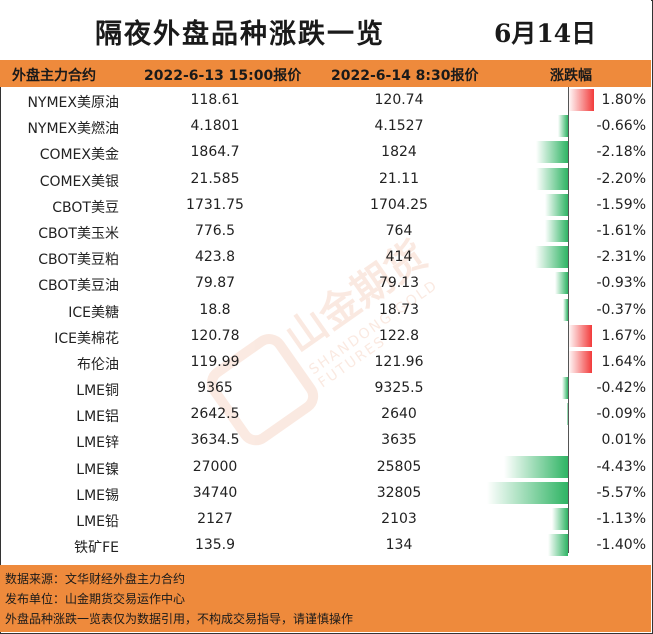 Image resolution: width=653 pixels, height=634 pixels. I want to click on cell-name: CBOT美豆粕, so click(78, 260).